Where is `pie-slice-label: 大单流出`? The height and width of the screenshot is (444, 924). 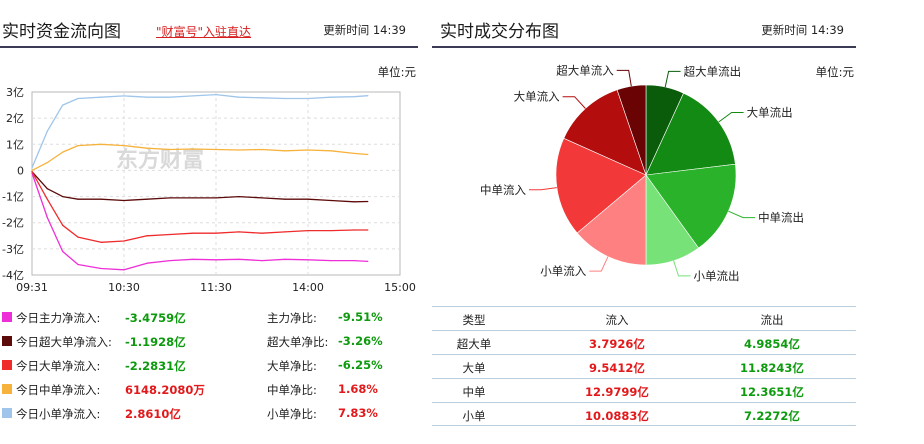 pie-slice-label: 大单流出 is located at coordinates (770, 113).